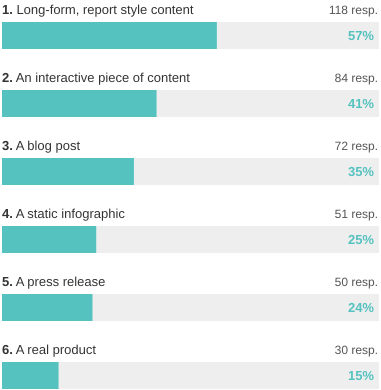  Describe the element at coordinates (361, 307) in the screenshot. I see `data-label: 24%` at that location.